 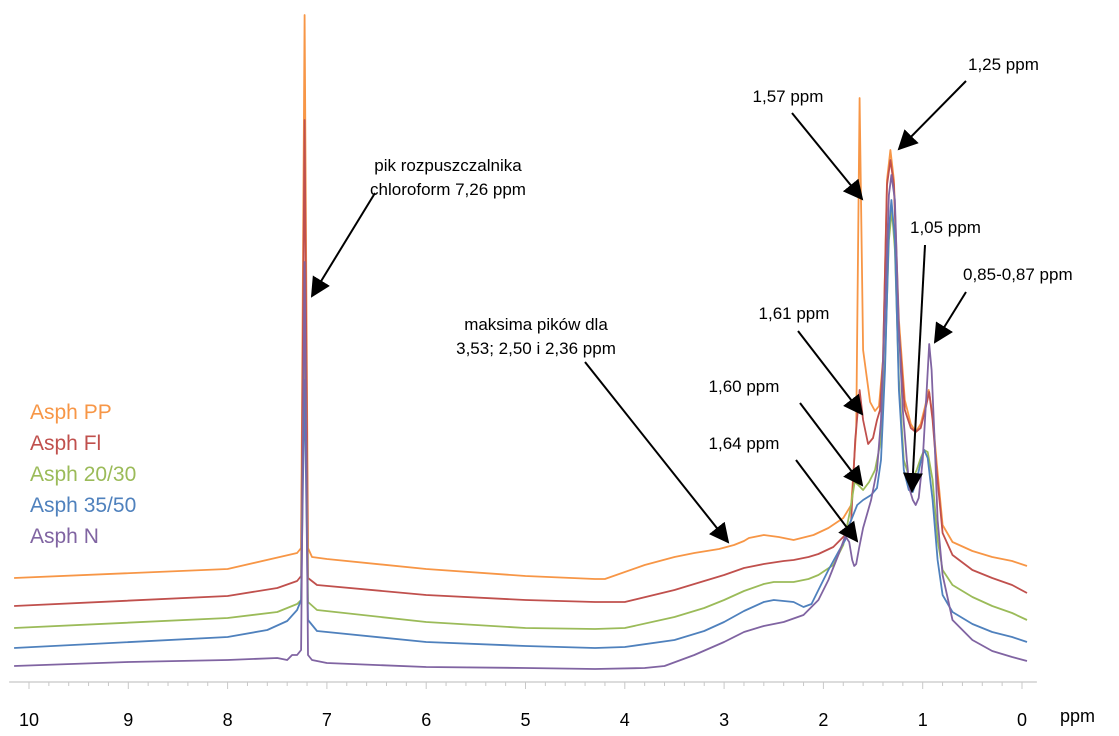 What do you see at coordinates (65, 443) in the screenshot?
I see `legend-item-asph-fl: Asph Fl` at bounding box center [65, 443].